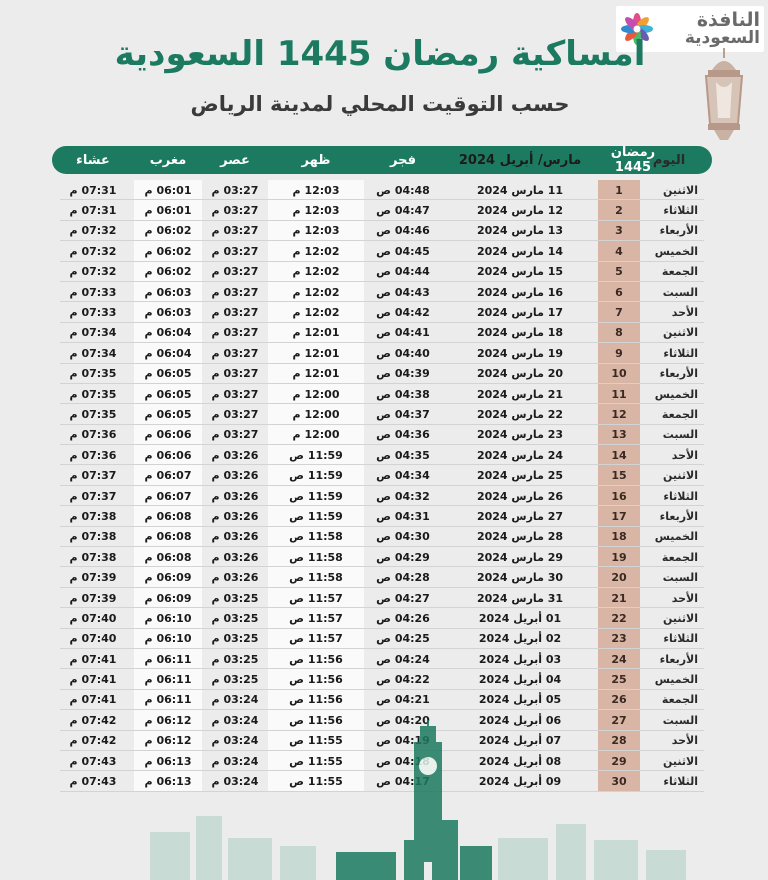 The width and height of the screenshot is (768, 880). I want to click on cell-fajr: 04:21 ص, so click(403, 700).